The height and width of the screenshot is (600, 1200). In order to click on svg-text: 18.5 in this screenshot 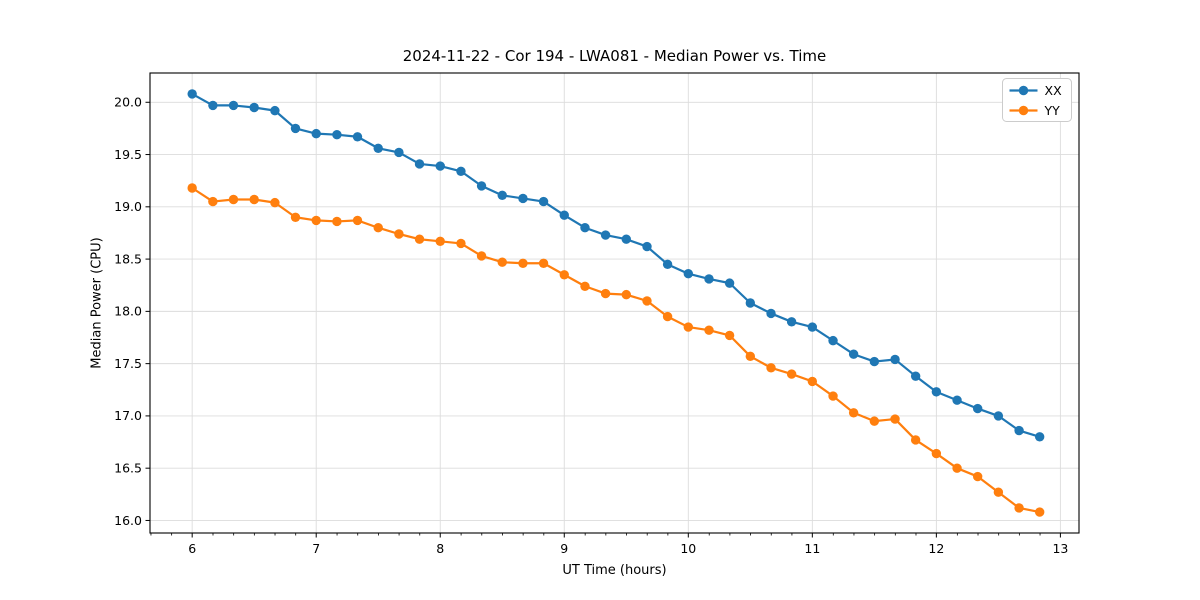, I will do `click(128, 258)`.